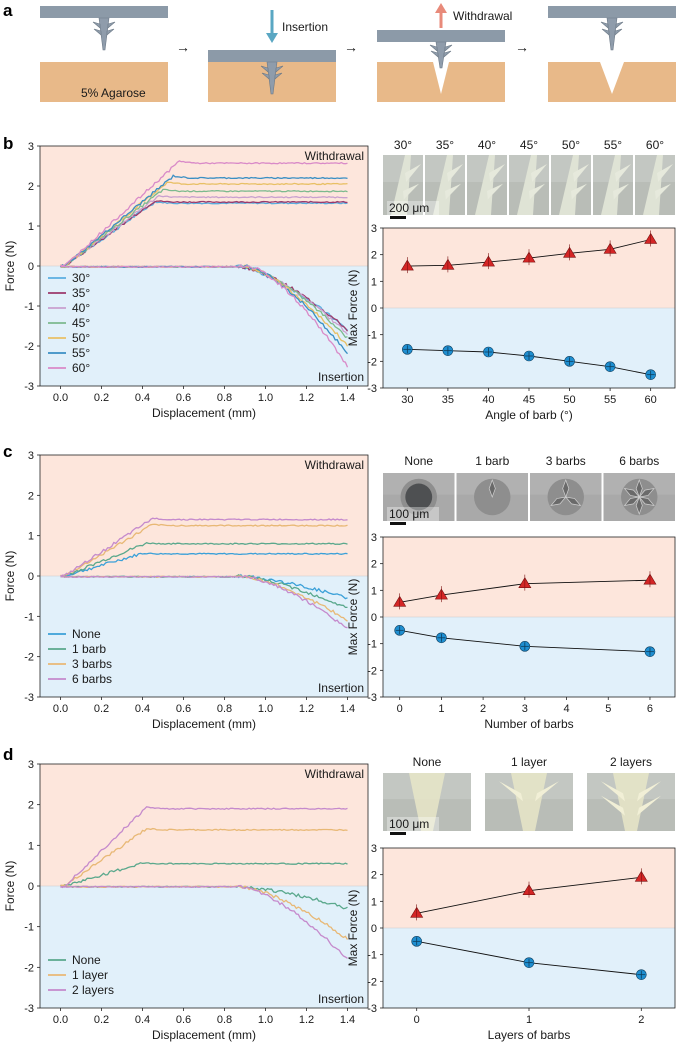 The height and width of the screenshot is (1049, 685). Describe the element at coordinates (529, 400) in the screenshot. I see `x-tick-label: 45` at that location.